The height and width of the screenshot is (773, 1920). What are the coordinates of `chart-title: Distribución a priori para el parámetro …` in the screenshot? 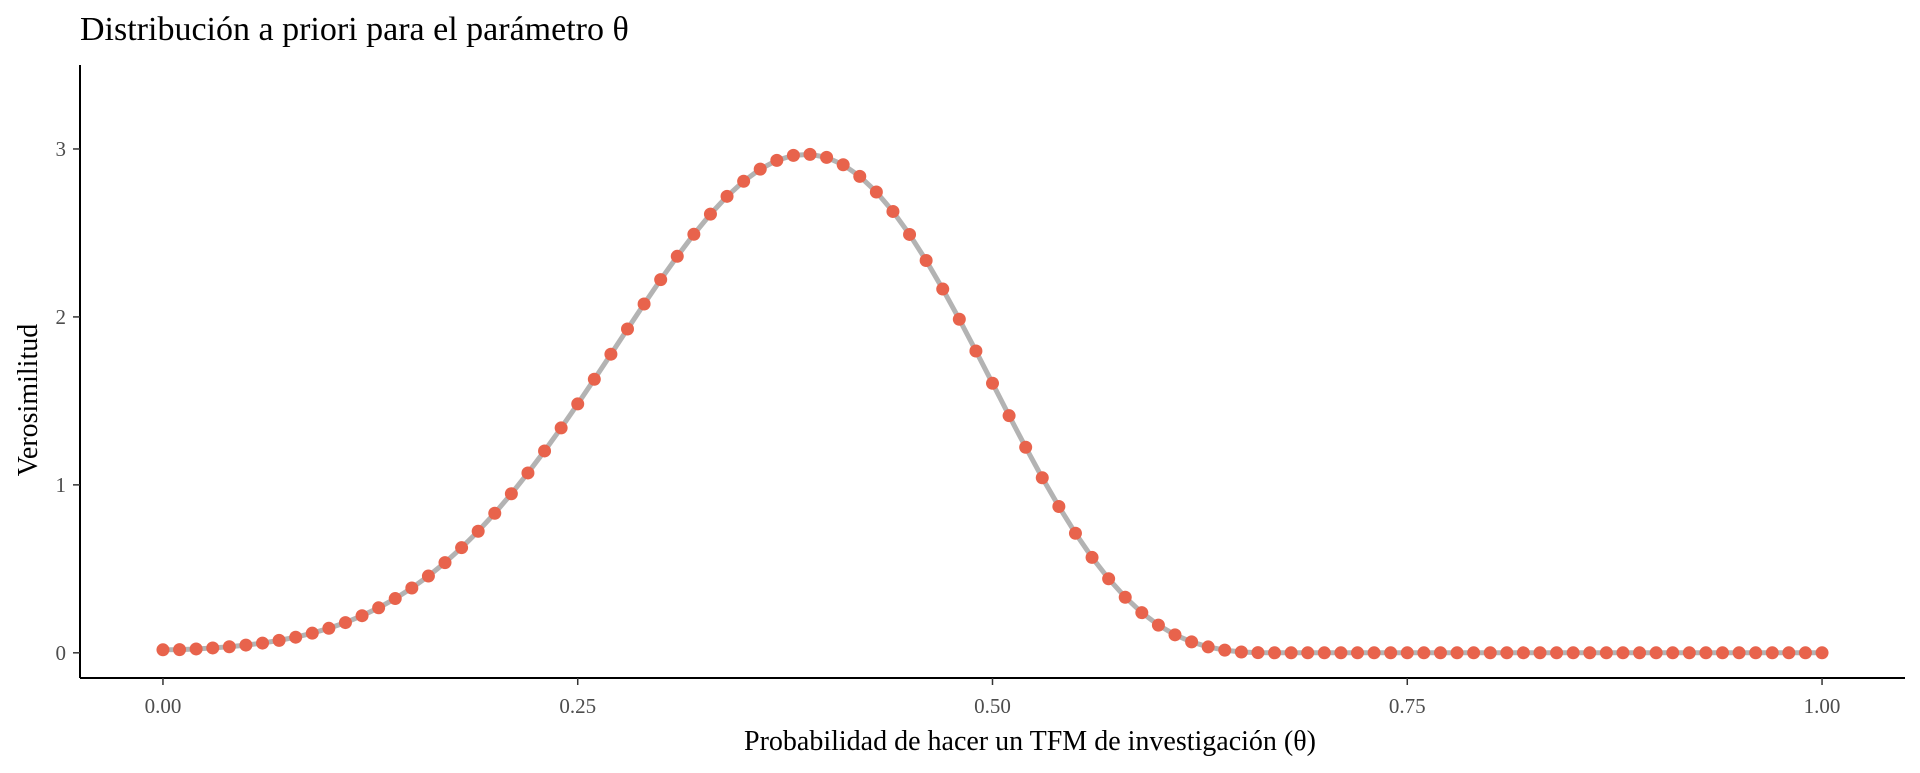 It's located at (354, 29).